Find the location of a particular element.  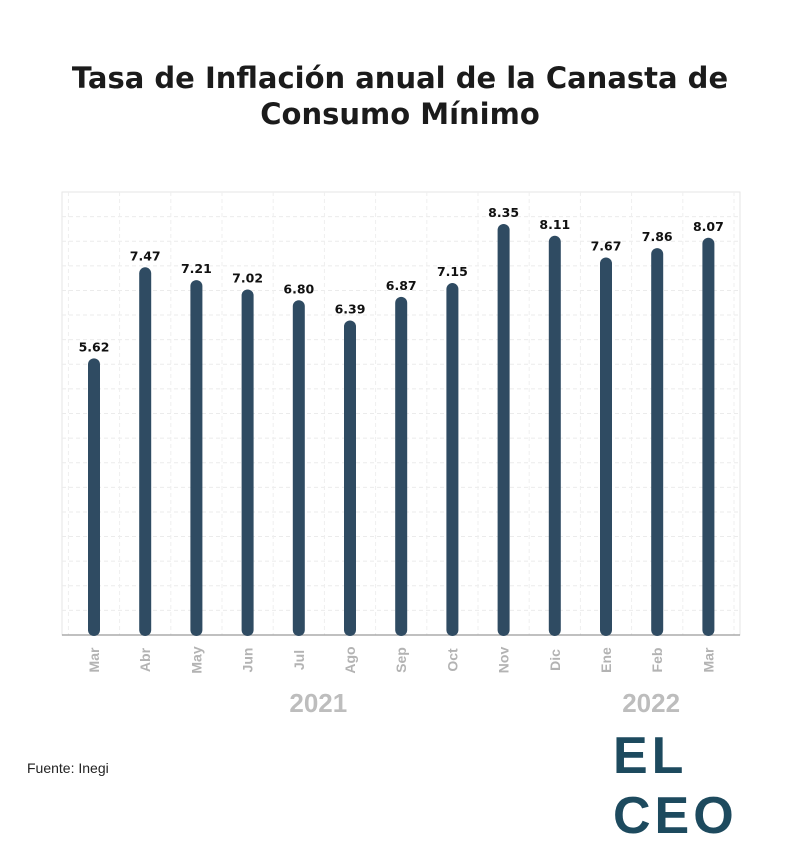

x-tick-label: Ago is located at coordinates (350, 659).